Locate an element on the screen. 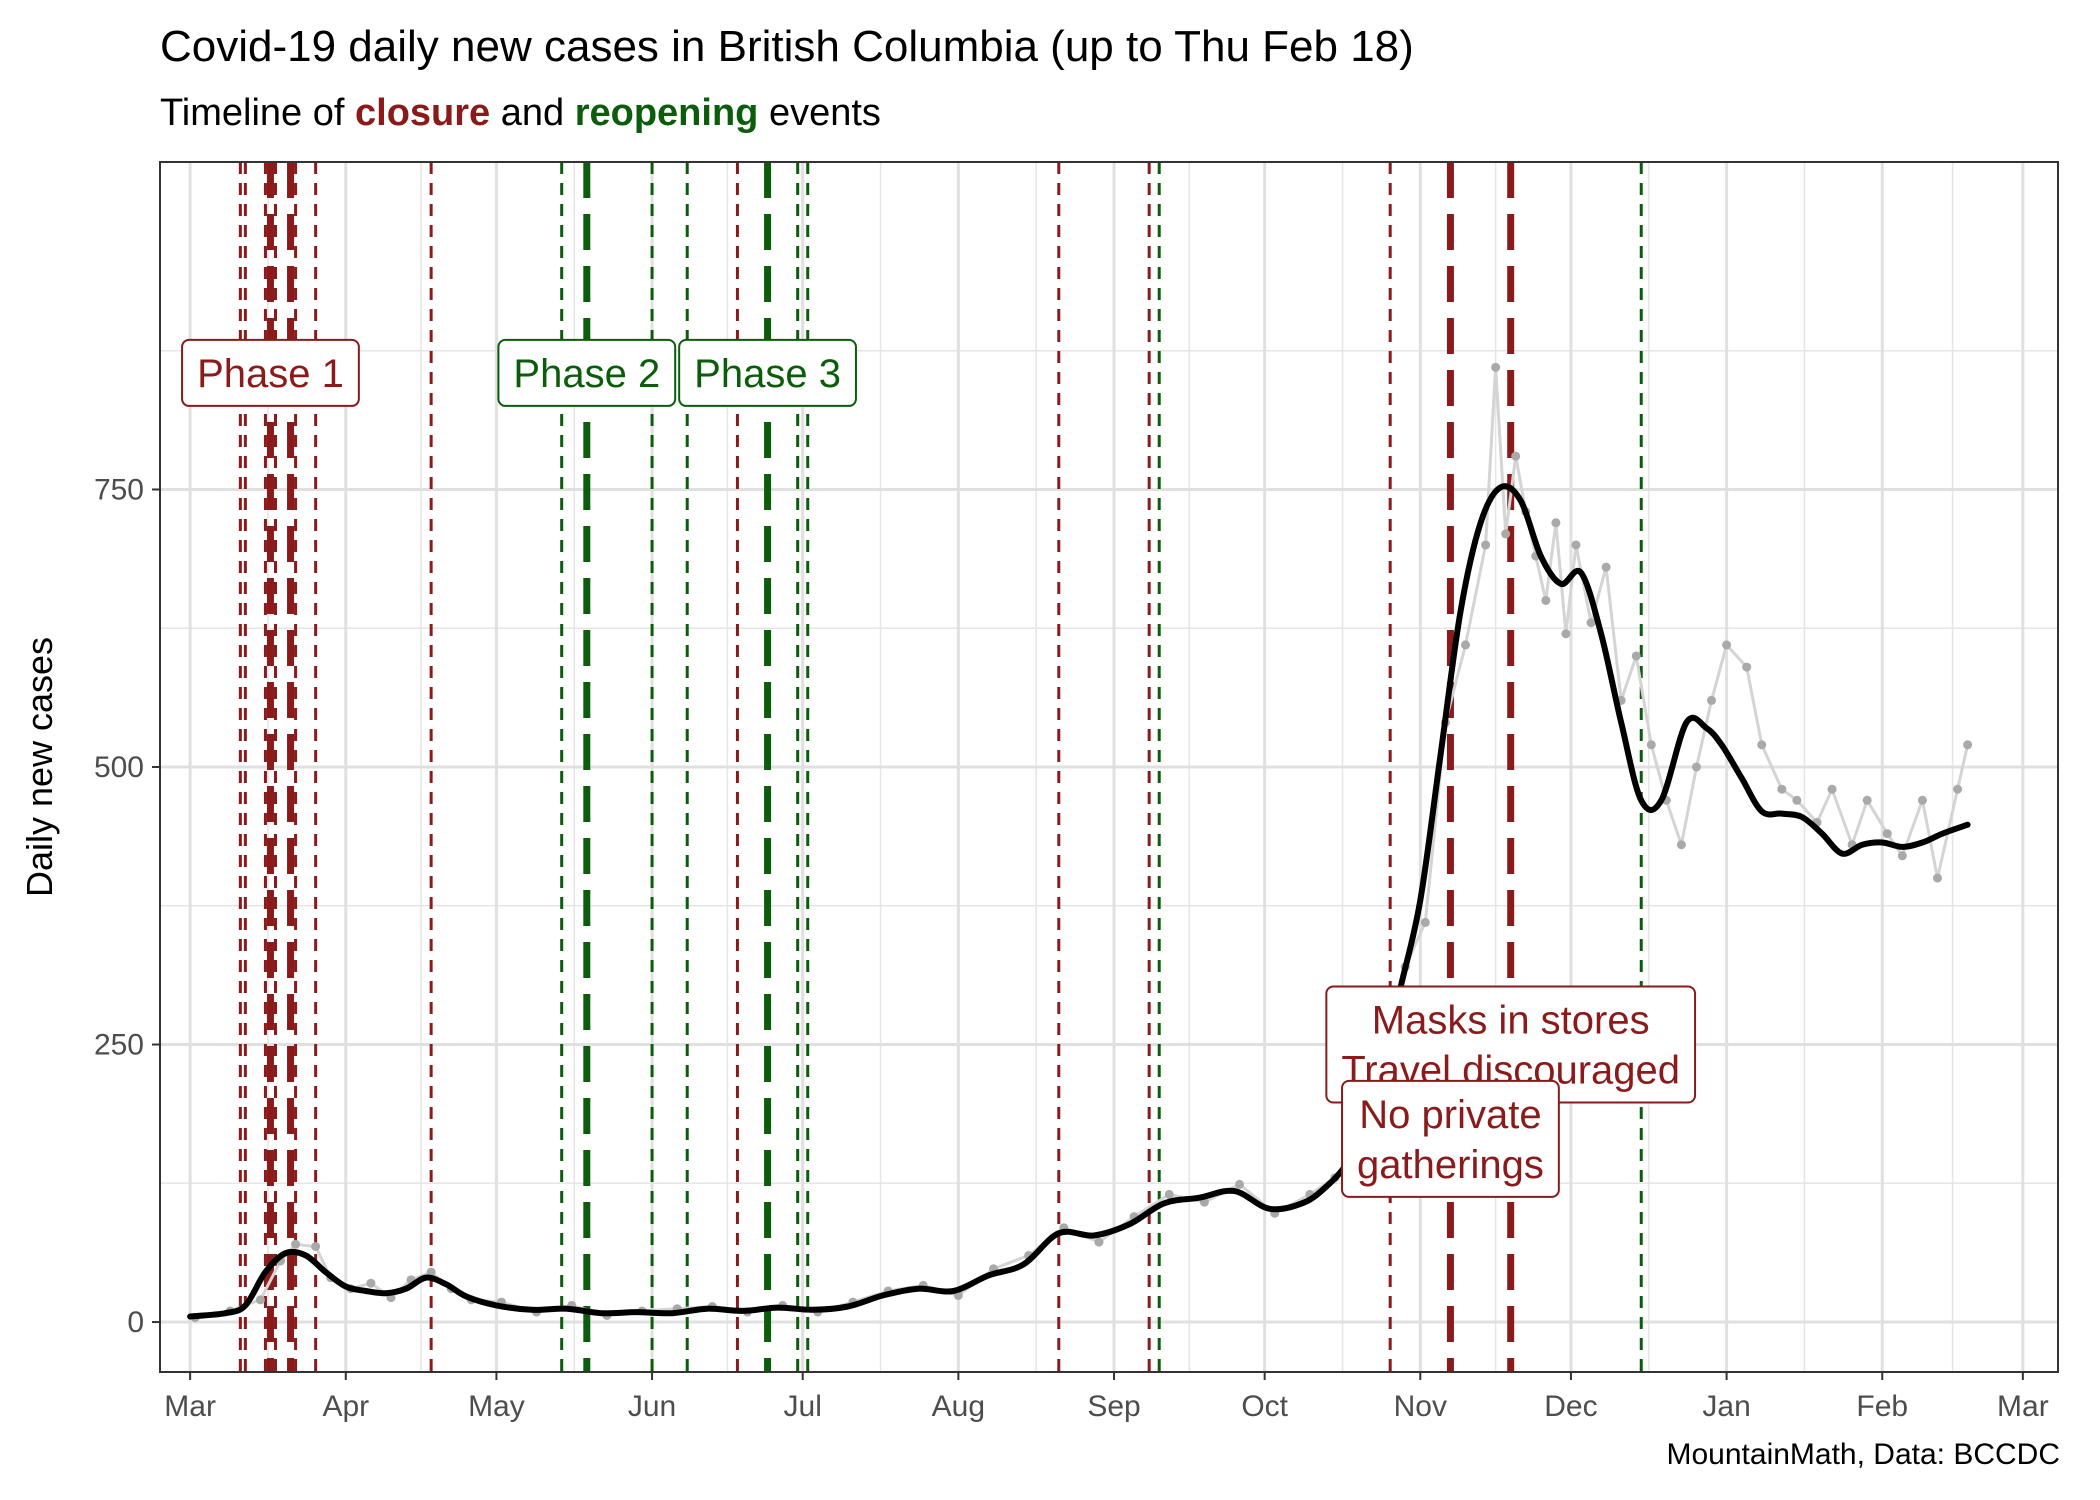  annotation-text: Phase 3 is located at coordinates (767, 374).